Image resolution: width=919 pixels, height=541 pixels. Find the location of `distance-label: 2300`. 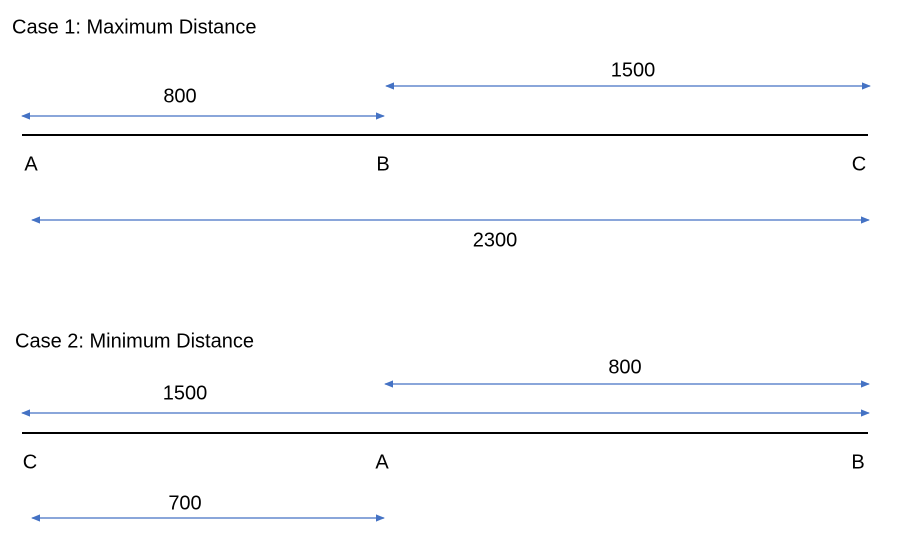

distance-label: 2300 is located at coordinates (495, 240).